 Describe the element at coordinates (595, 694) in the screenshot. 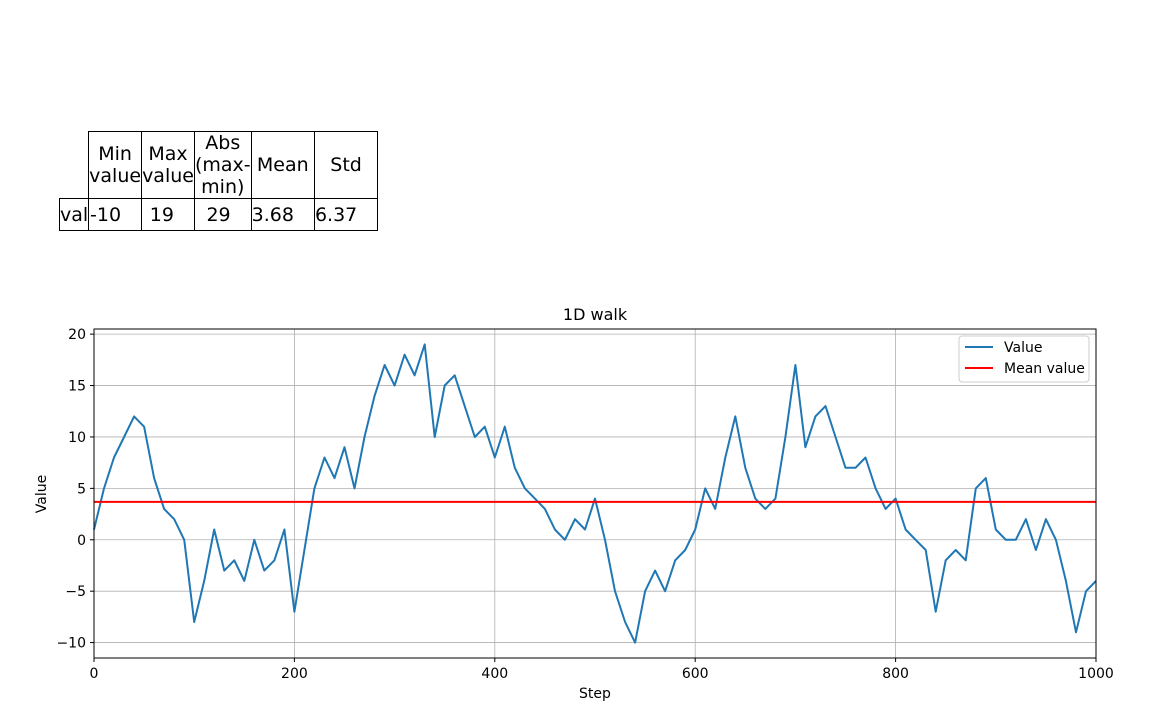

I see `x-axis-label: Step` at that location.